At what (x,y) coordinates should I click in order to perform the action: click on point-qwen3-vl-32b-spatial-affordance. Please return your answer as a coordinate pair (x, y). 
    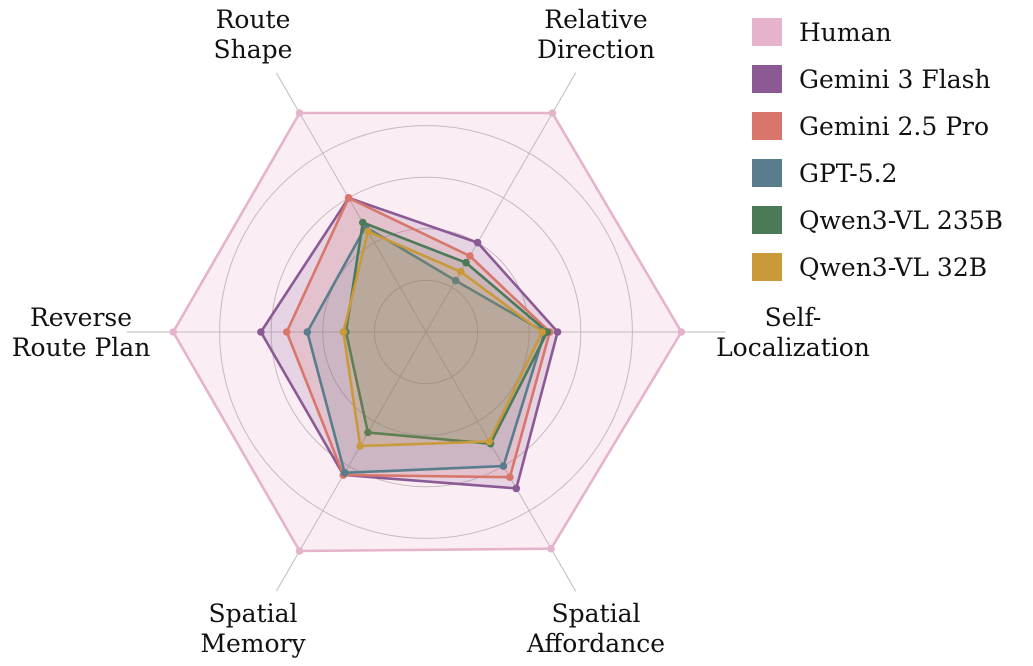
    Looking at the image, I should click on (489, 441).